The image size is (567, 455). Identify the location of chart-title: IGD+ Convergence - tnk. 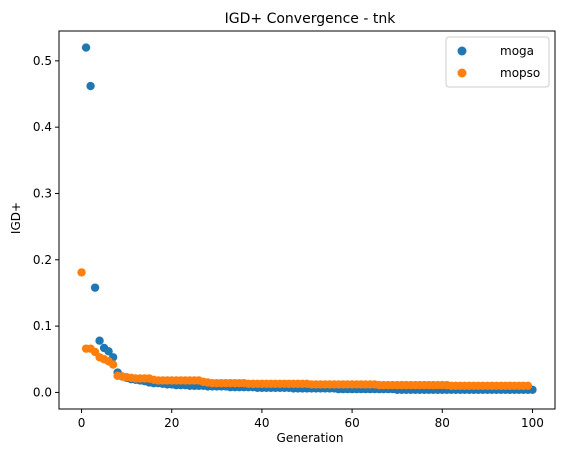
(311, 19).